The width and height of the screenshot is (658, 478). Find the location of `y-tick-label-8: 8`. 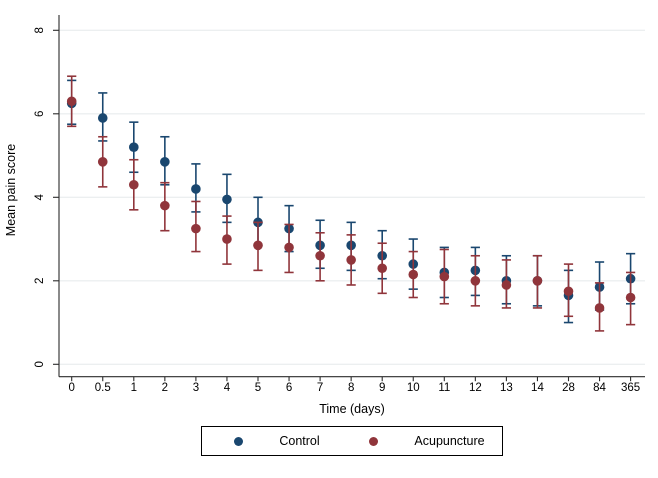

y-tick-label-8: 8 is located at coordinates (40, 30).